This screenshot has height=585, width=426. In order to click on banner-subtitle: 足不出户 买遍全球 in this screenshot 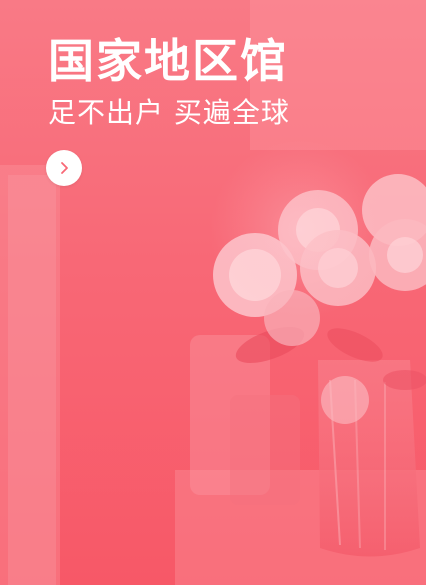, I will do `click(169, 112)`.